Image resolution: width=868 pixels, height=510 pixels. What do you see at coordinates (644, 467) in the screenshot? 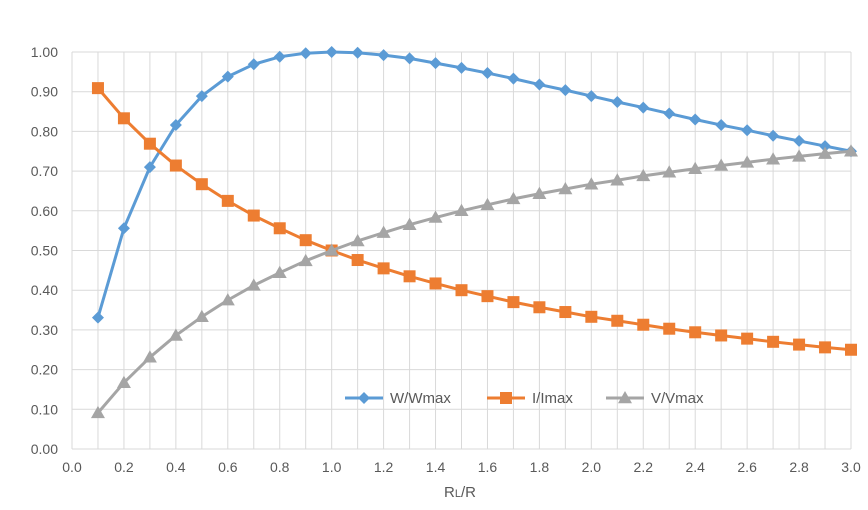
I see `x-tick-label: 2.2` at bounding box center [644, 467].